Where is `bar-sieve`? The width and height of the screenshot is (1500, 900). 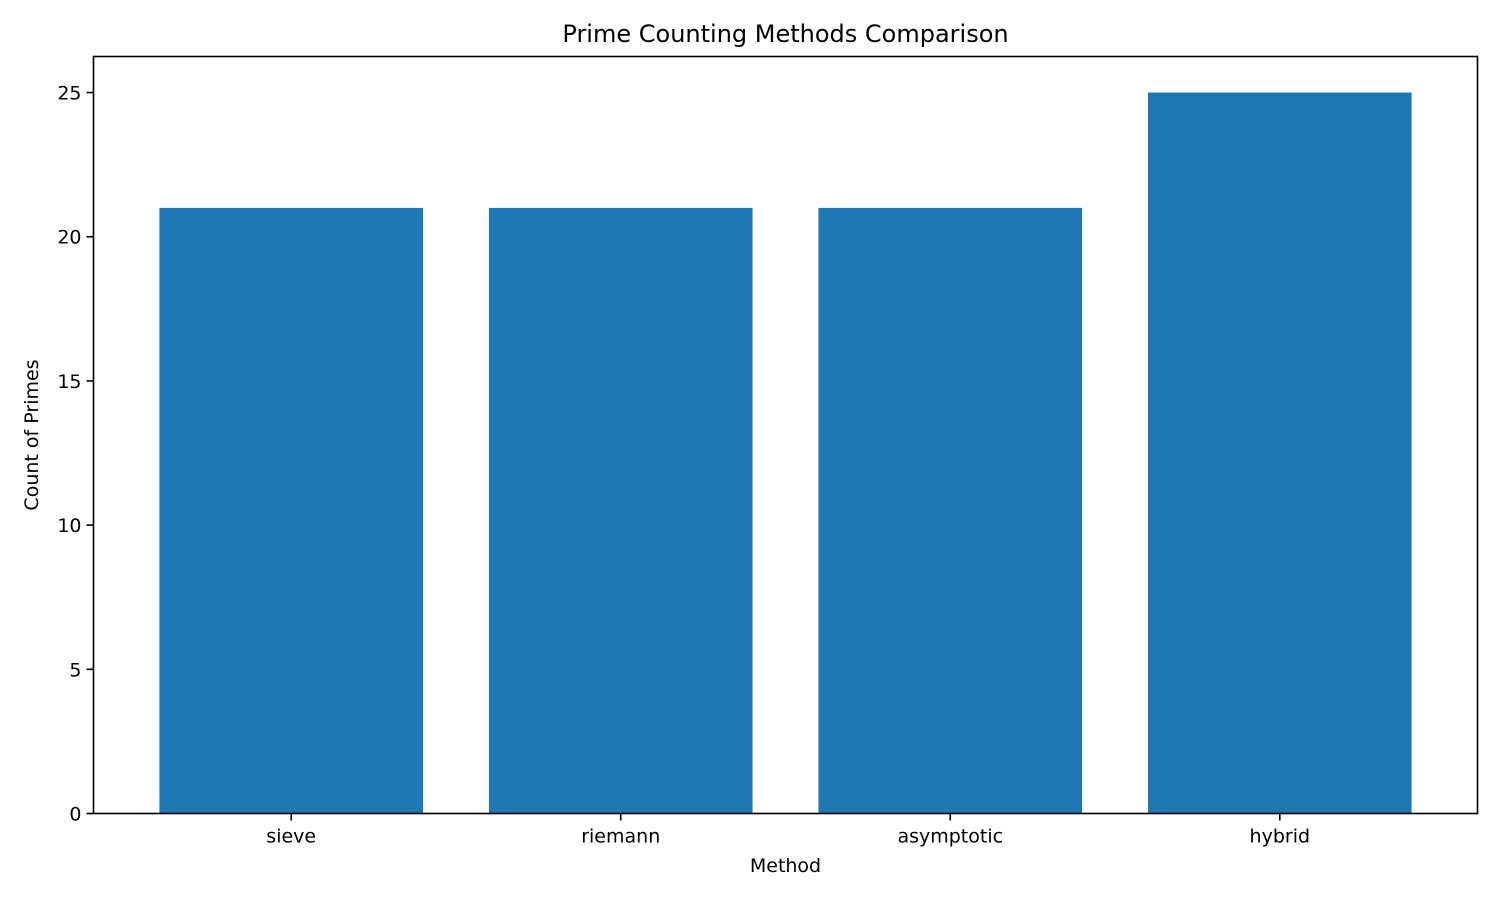
bar-sieve is located at coordinates (291, 510).